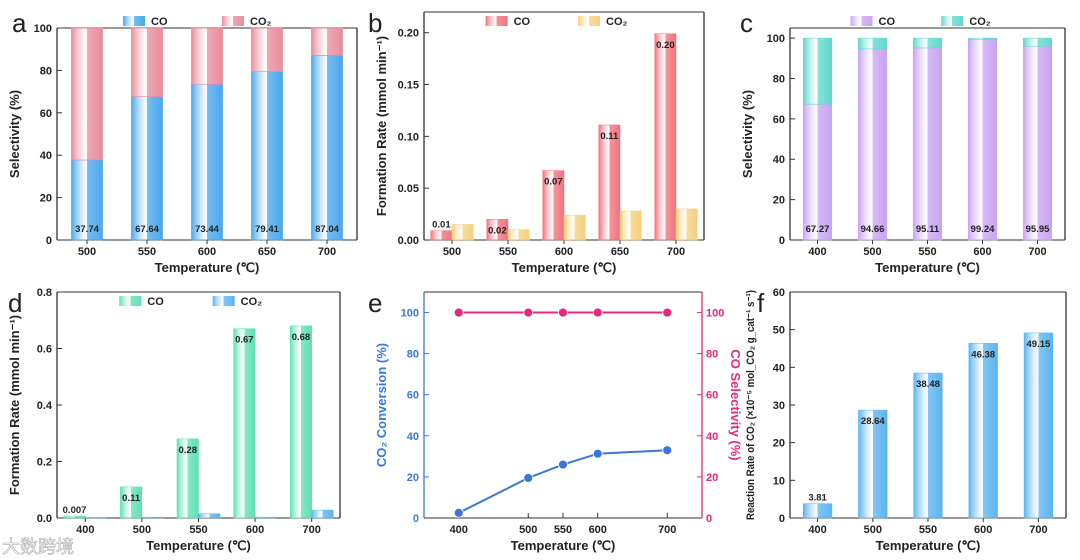  Describe the element at coordinates (75, 510) in the screenshot. I see `data-label: 0.007` at that location.